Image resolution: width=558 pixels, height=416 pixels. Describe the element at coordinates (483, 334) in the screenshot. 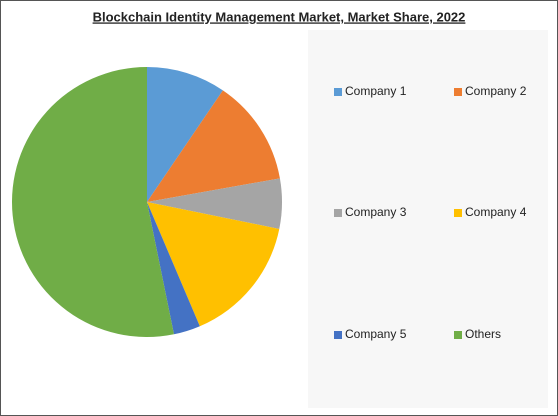

I see `legend-label: Others` at that location.